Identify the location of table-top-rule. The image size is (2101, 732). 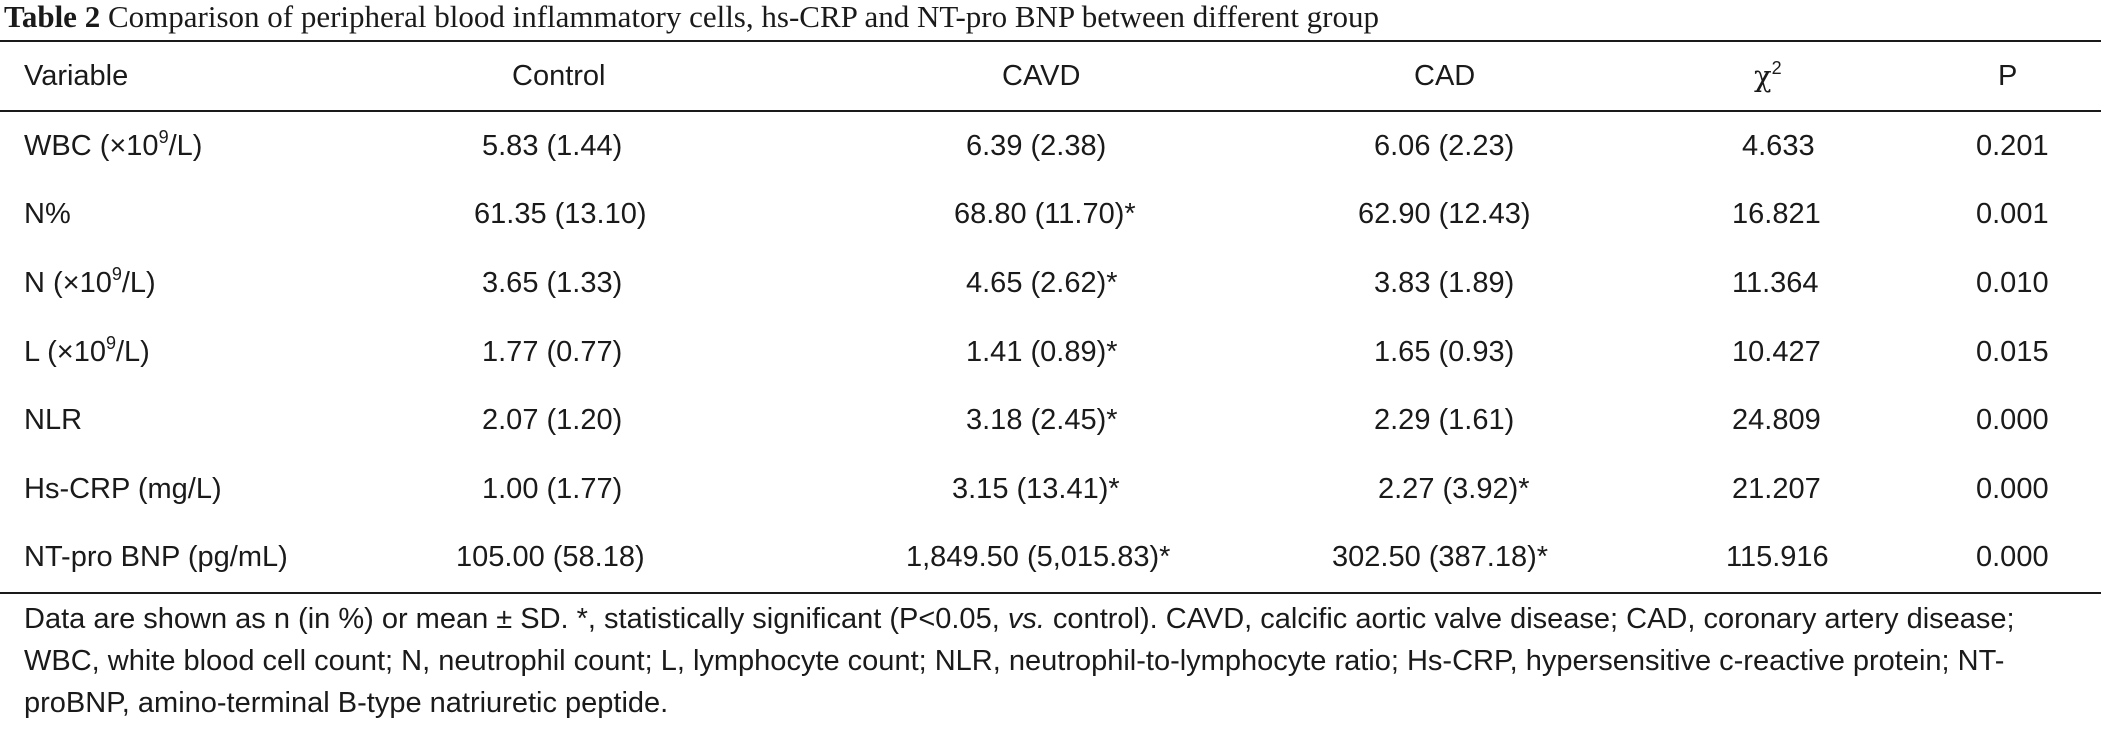
(1050, 41).